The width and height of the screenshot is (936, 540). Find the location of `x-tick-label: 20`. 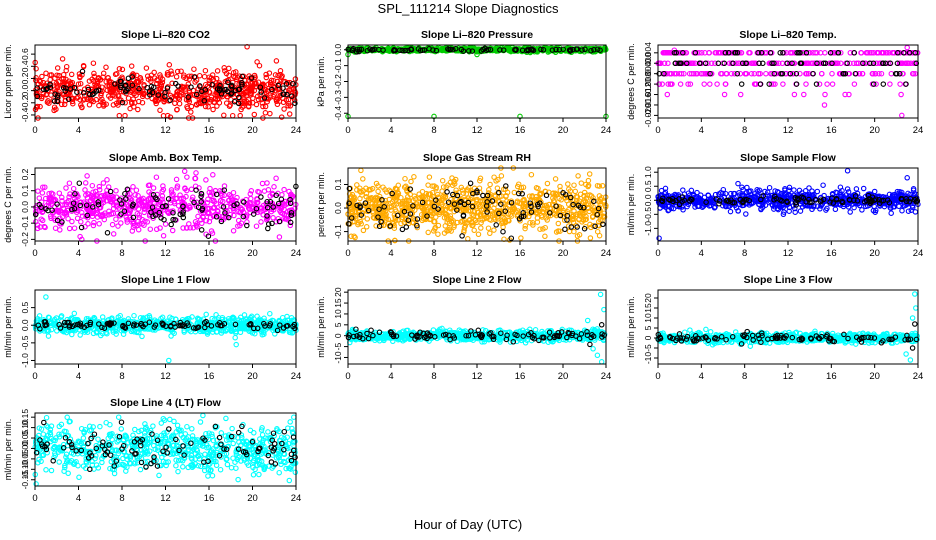

x-tick-label: 20 is located at coordinates (874, 130).